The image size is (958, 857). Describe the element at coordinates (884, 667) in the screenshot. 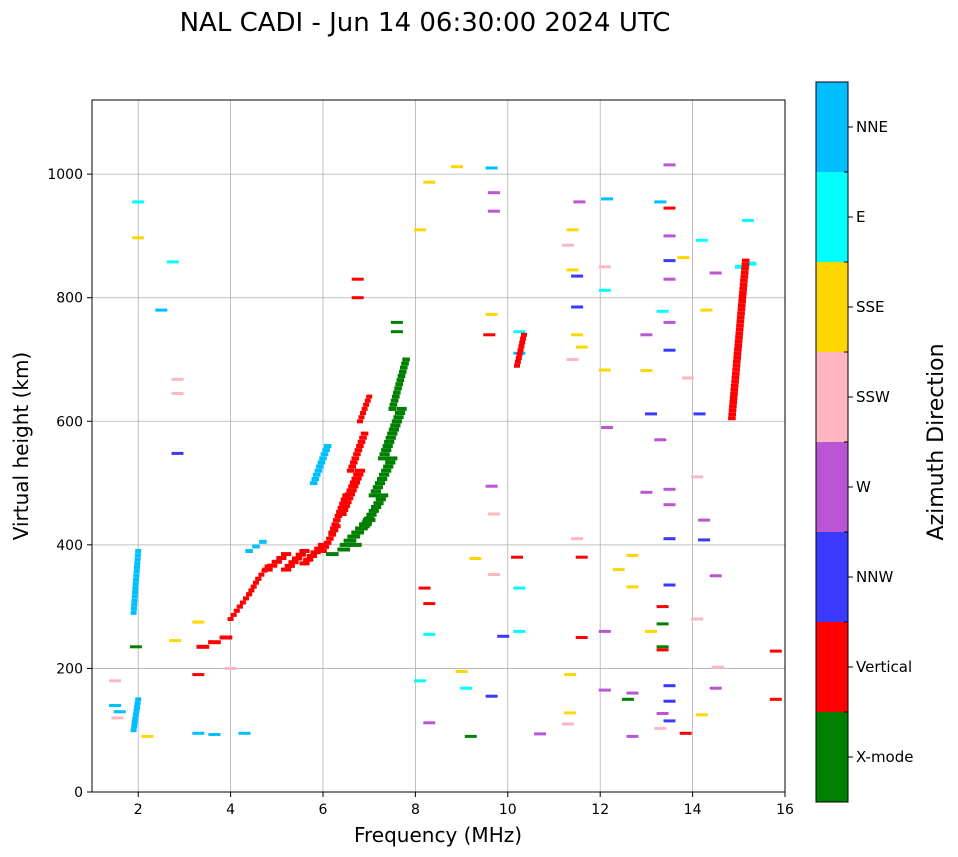

I see `colorbar-label: Vertical` at that location.